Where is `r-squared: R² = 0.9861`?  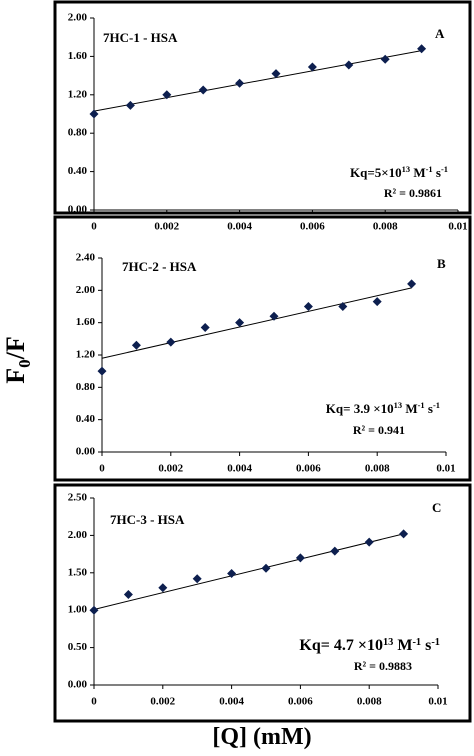
r-squared: R² = 0.9861 is located at coordinates (413, 193).